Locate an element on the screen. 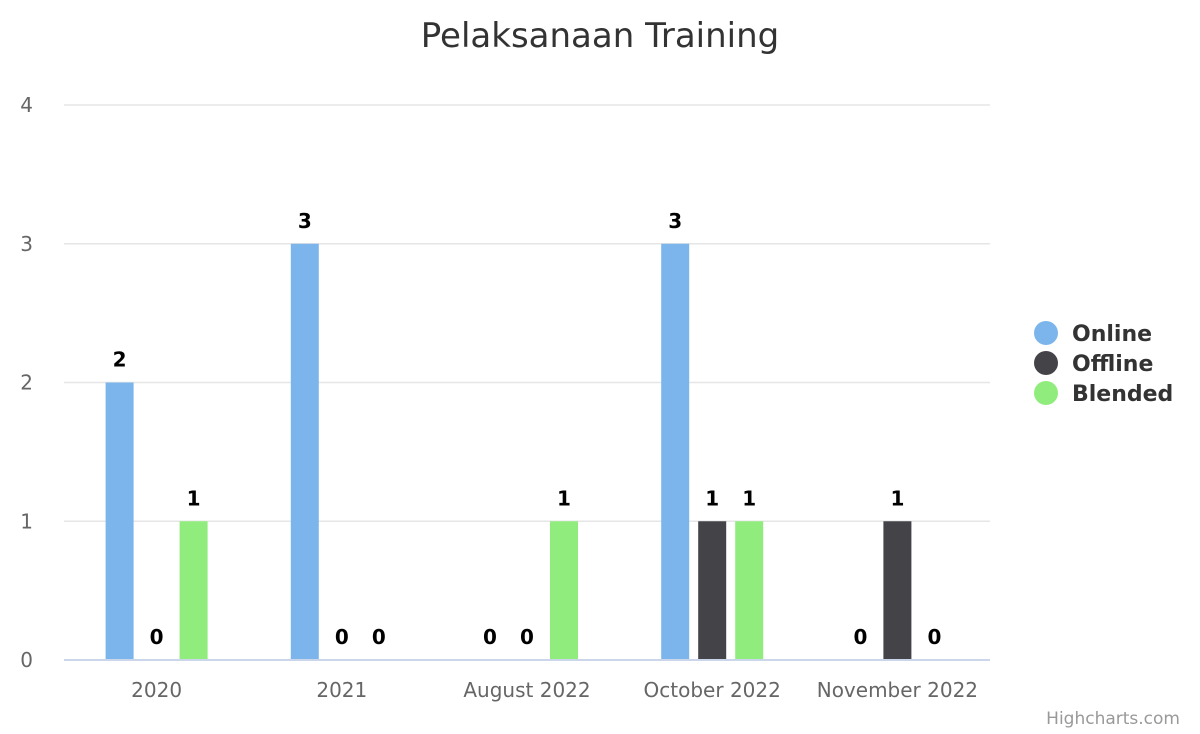 The width and height of the screenshot is (1200, 734). legend-item-blended: Blended is located at coordinates (1103, 394).